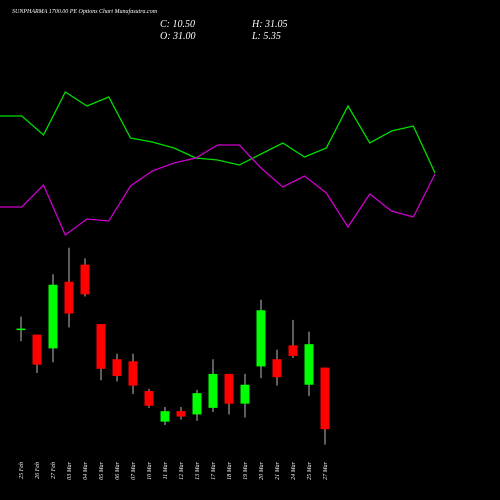  What do you see at coordinates (246, 470) in the screenshot?
I see `x-tick-label: 19 Mar` at bounding box center [246, 470].